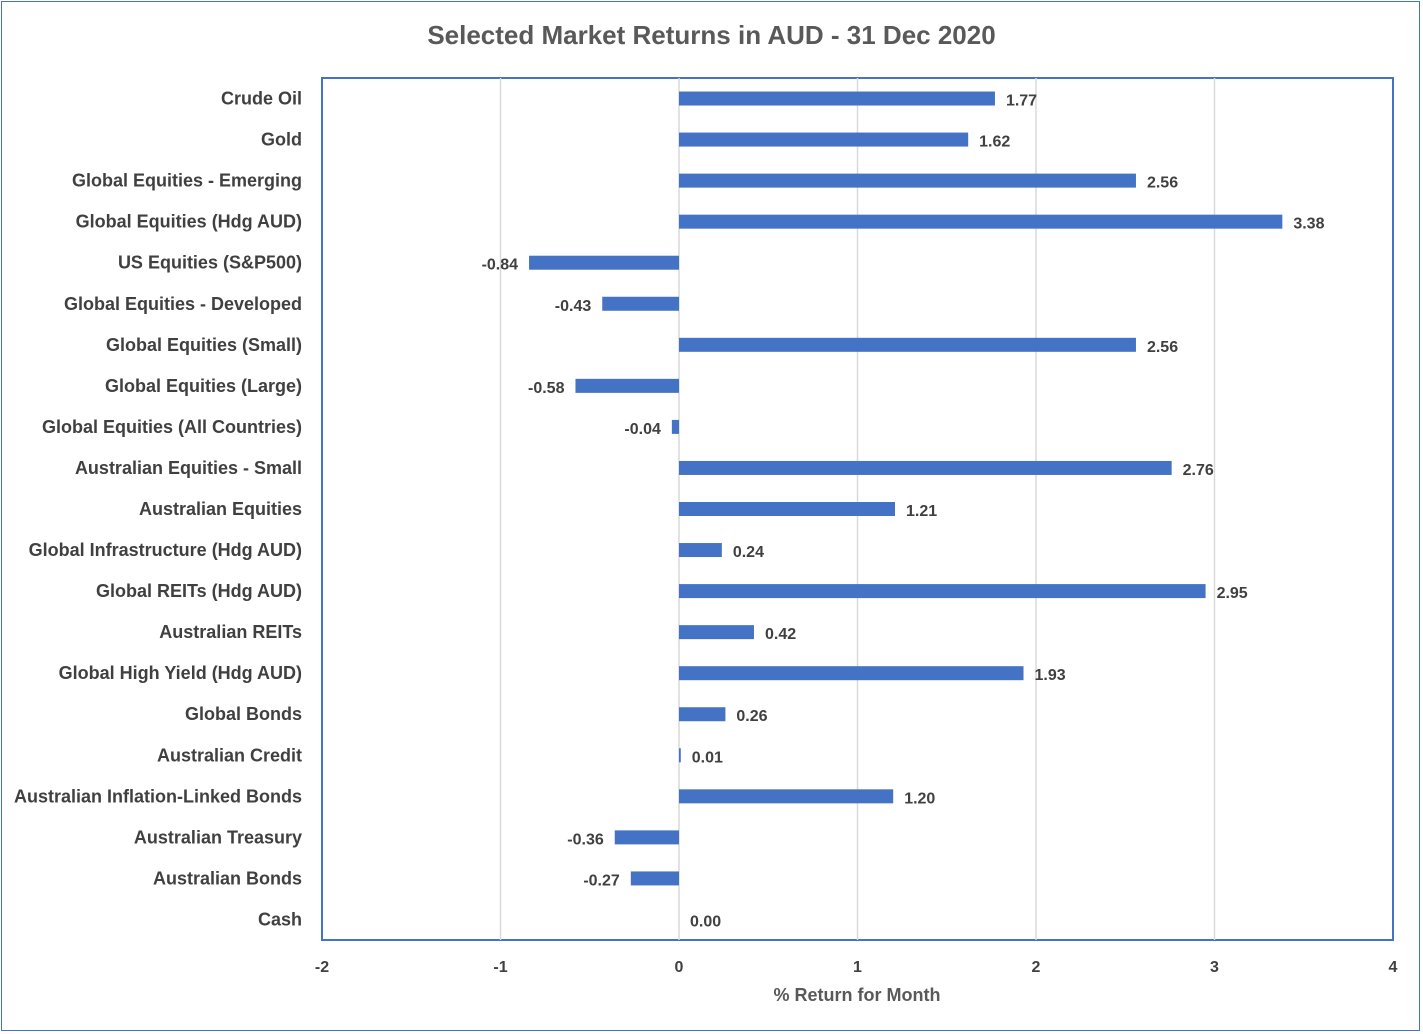  Describe the element at coordinates (158, 796) in the screenshot. I see `category-label: Australian Inflation-Linked Bonds` at that location.